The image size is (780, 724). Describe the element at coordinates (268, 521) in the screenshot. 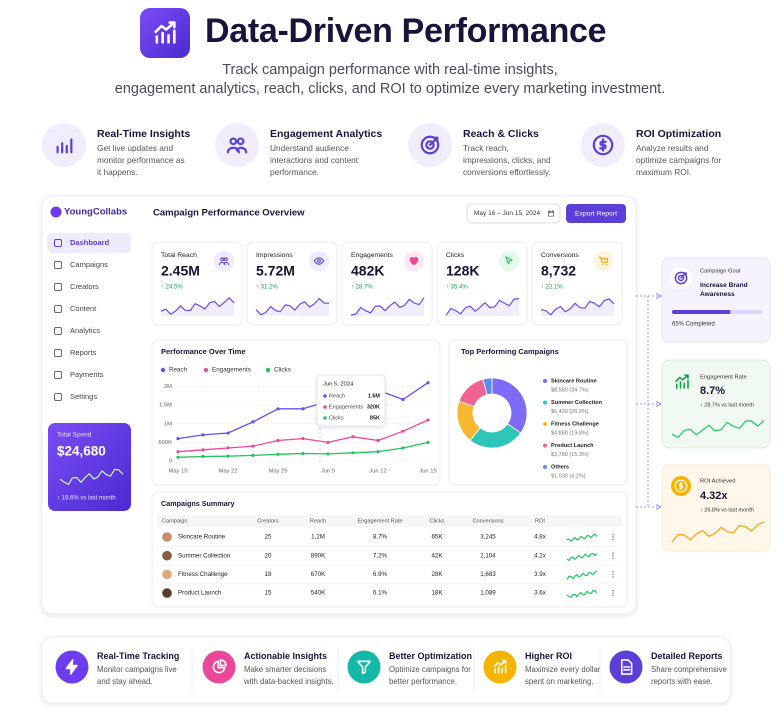

I see `column-header: Creators` at that location.